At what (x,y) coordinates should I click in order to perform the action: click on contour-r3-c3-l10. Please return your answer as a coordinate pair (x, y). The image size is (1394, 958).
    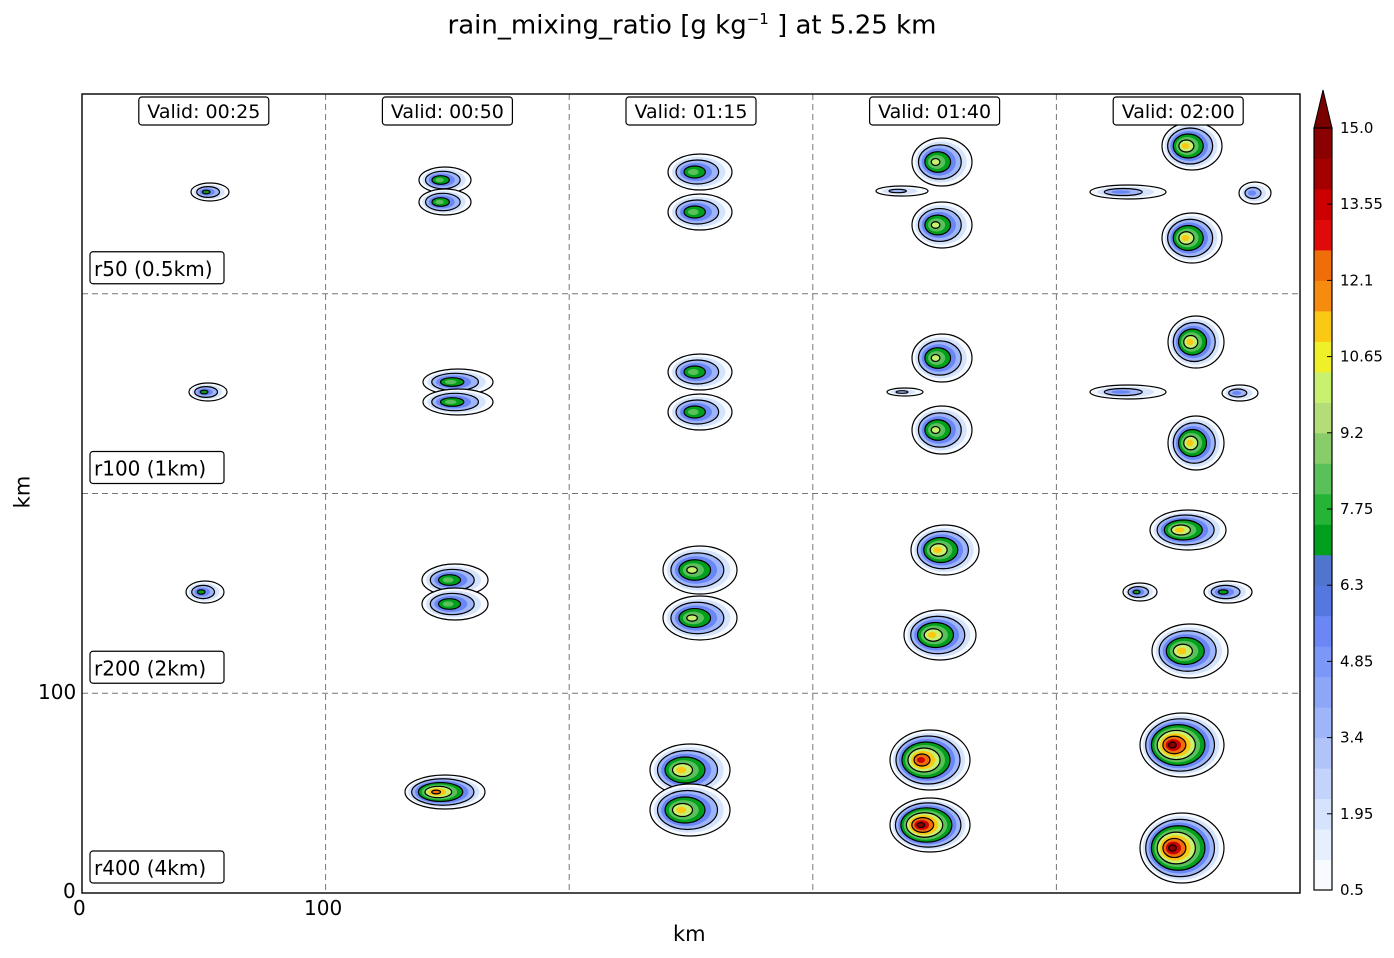
    Looking at the image, I should click on (921, 825).